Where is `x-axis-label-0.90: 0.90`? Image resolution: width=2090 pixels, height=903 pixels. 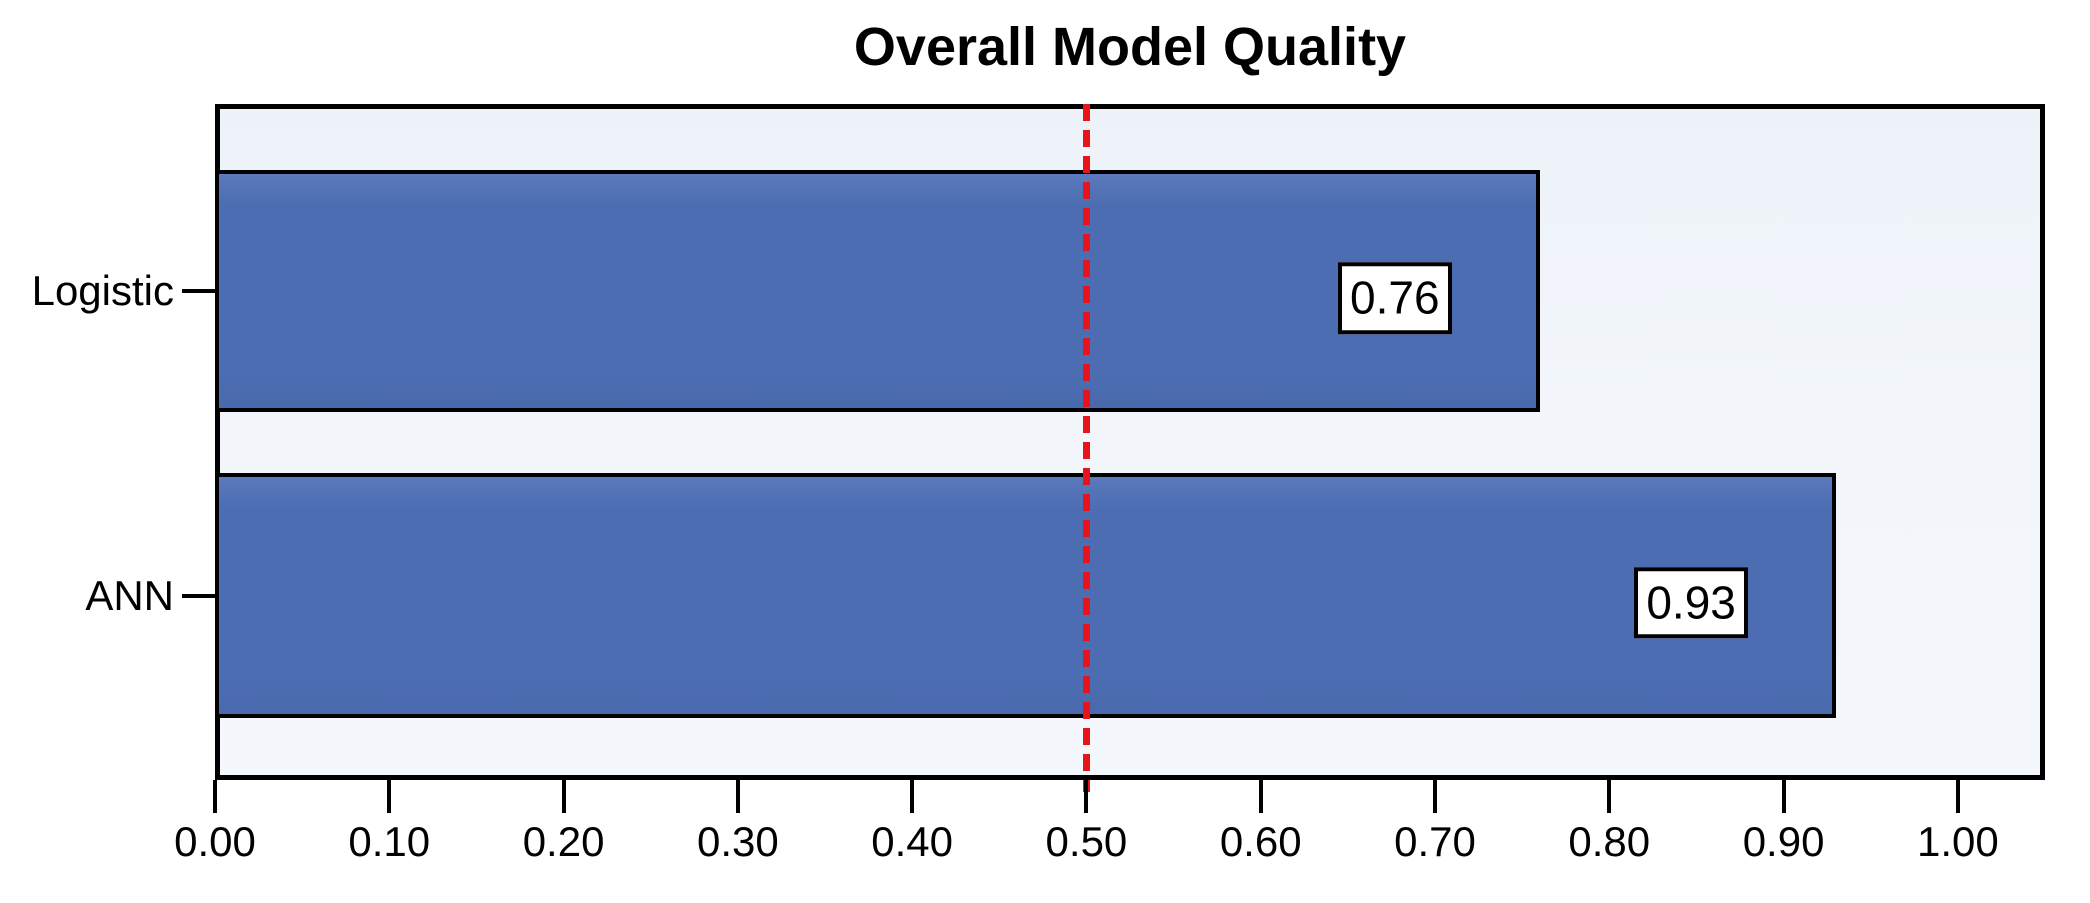 x-axis-label-0.90: 0.90 is located at coordinates (1783, 841).